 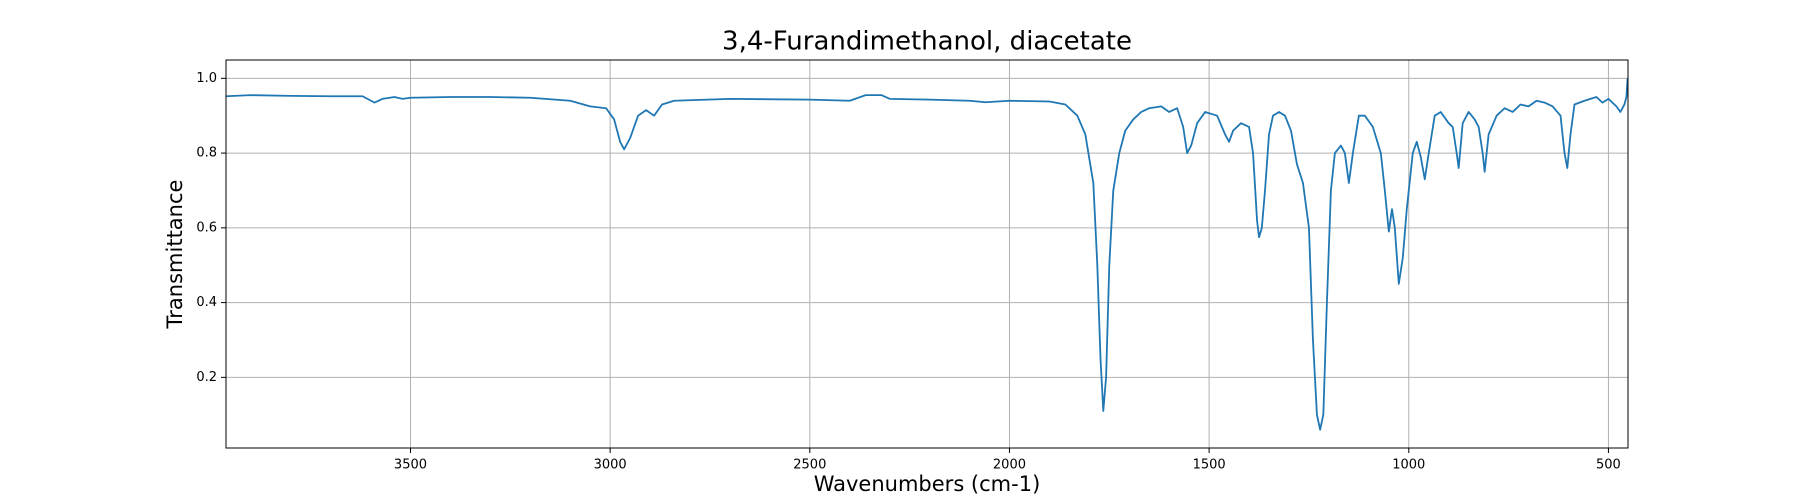 I want to click on x-axis-label: Wavenumbers (cm-1), so click(x=927, y=484).